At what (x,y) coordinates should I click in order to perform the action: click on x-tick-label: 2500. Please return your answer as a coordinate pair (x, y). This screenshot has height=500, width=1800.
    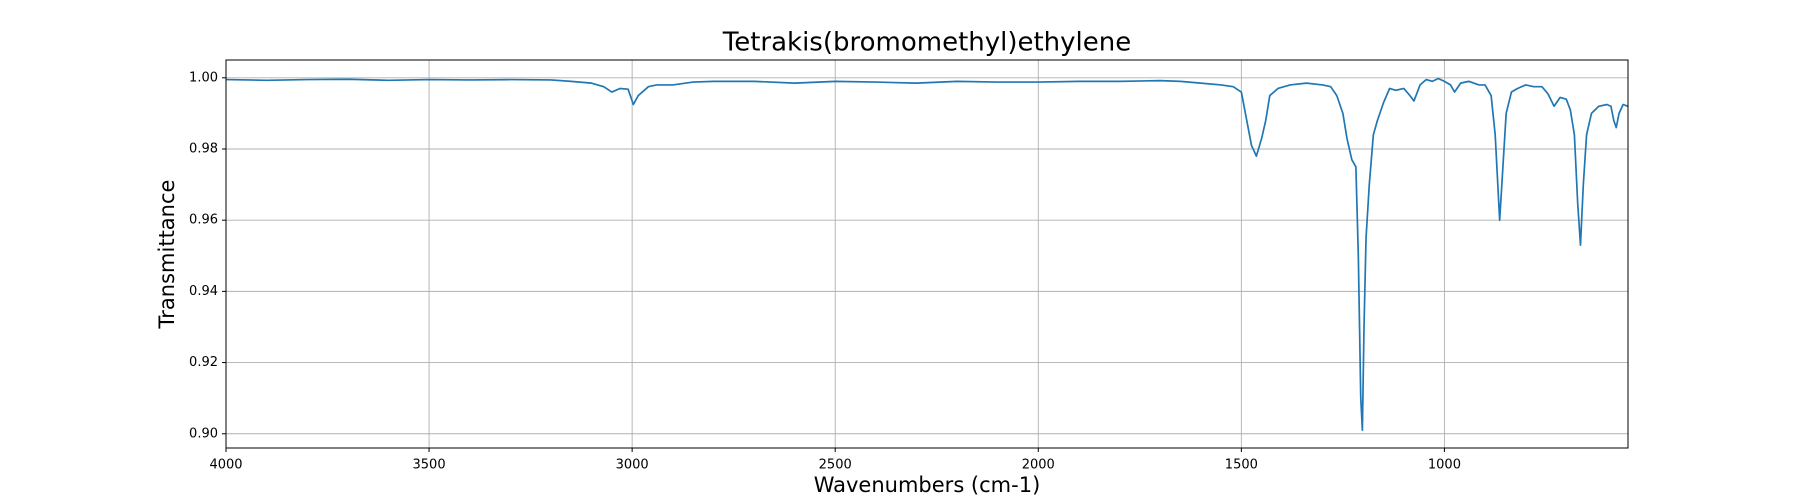
    Looking at the image, I should click on (835, 465).